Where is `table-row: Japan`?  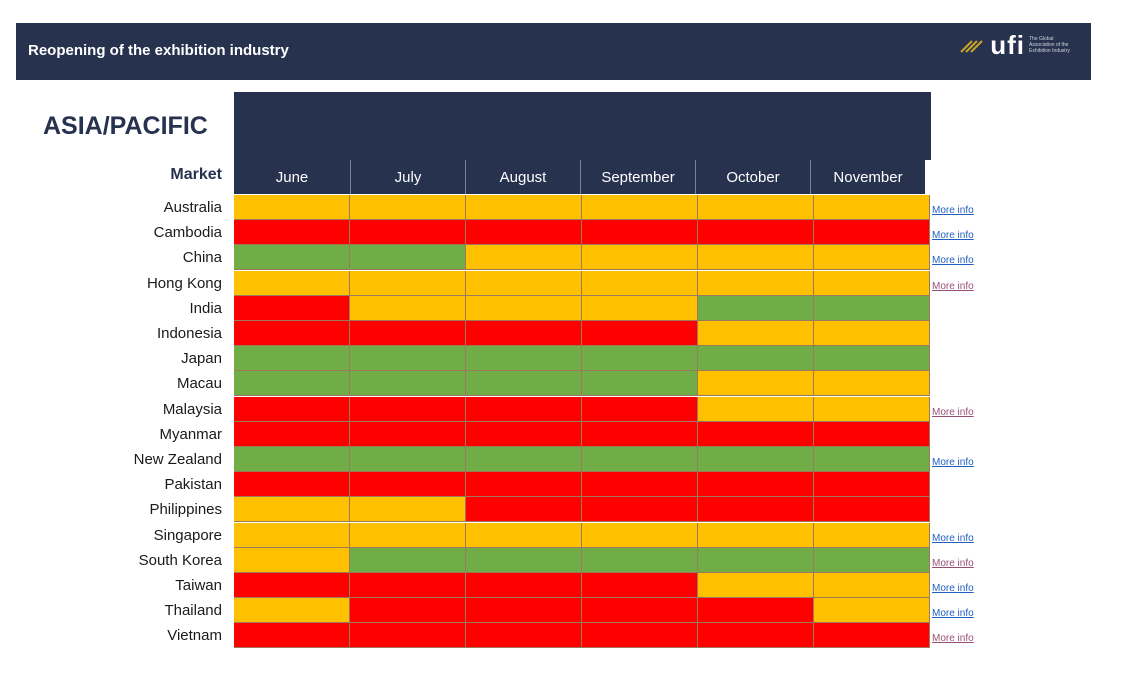
table-row: Japan is located at coordinates (562, 359).